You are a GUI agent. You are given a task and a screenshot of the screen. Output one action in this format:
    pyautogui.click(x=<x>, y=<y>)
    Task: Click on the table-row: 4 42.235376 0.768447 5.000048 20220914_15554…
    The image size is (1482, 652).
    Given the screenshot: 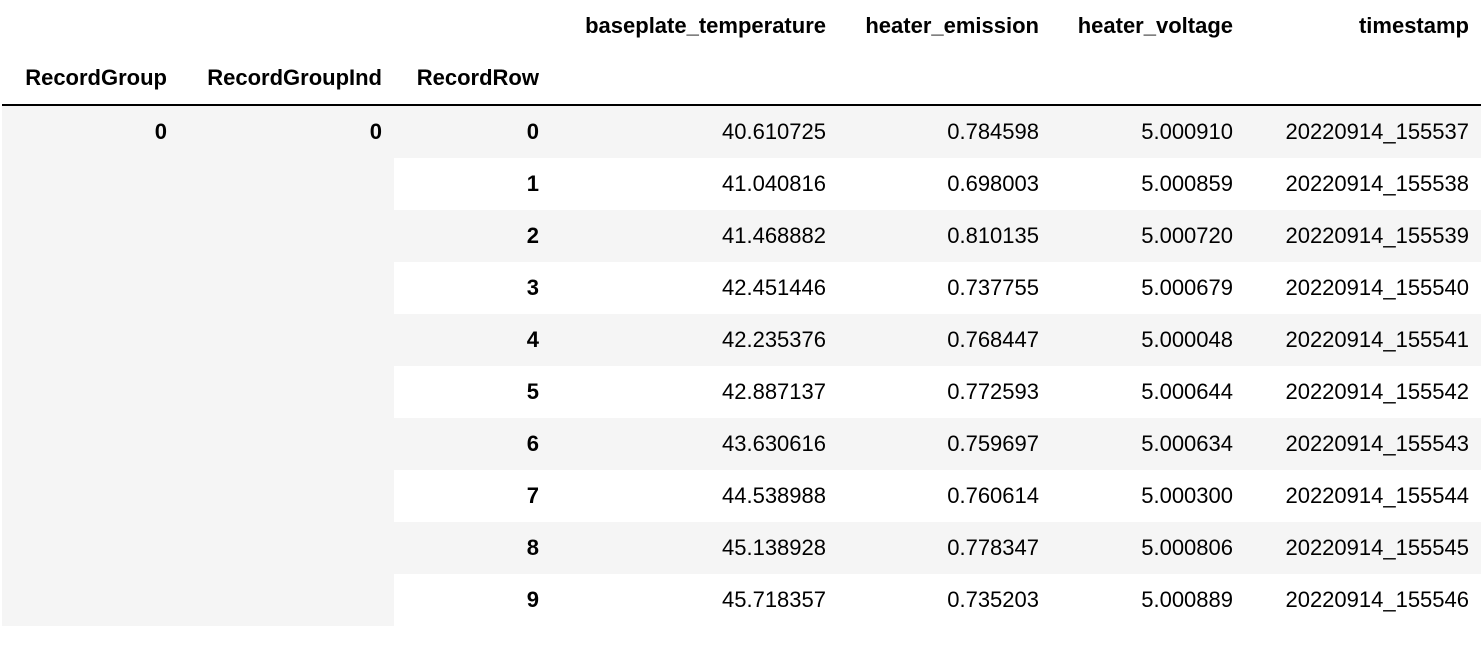 What is the action you would take?
    pyautogui.click(x=741, y=340)
    